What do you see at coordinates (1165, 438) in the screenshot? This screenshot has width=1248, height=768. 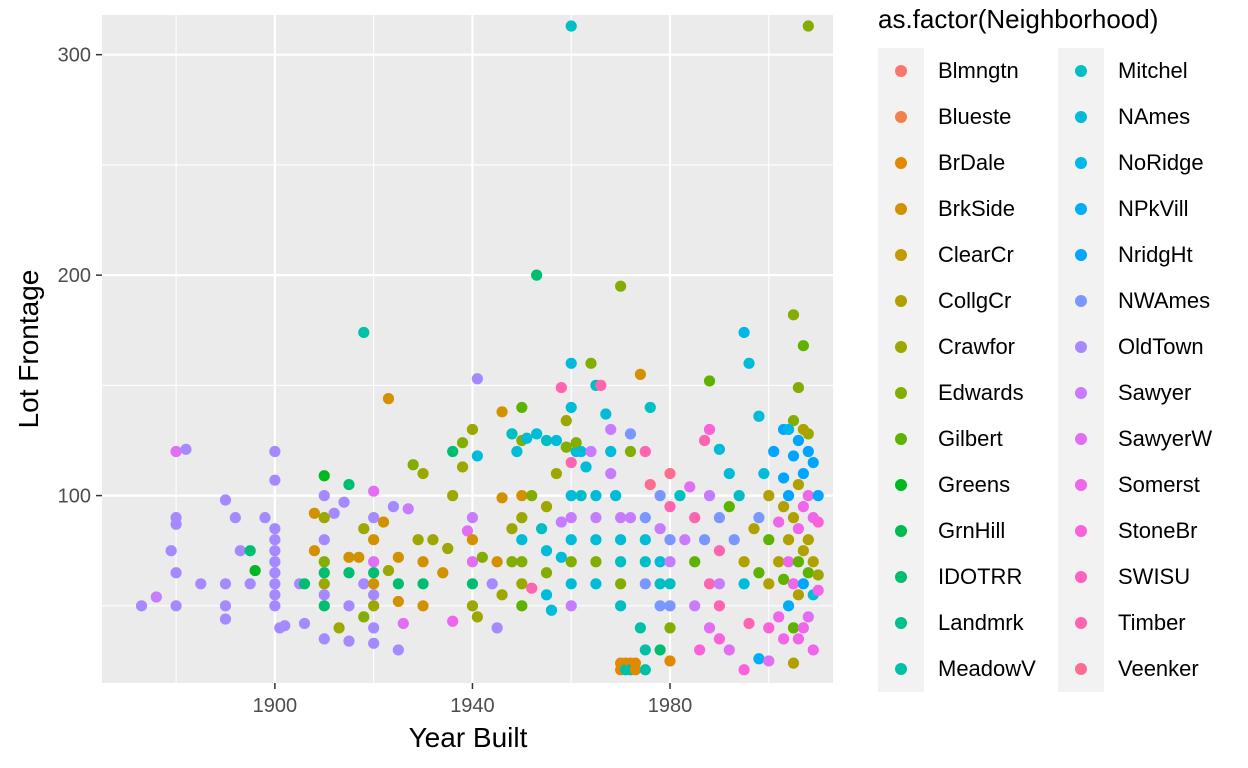 I see `legend-label: SawyerW` at bounding box center [1165, 438].